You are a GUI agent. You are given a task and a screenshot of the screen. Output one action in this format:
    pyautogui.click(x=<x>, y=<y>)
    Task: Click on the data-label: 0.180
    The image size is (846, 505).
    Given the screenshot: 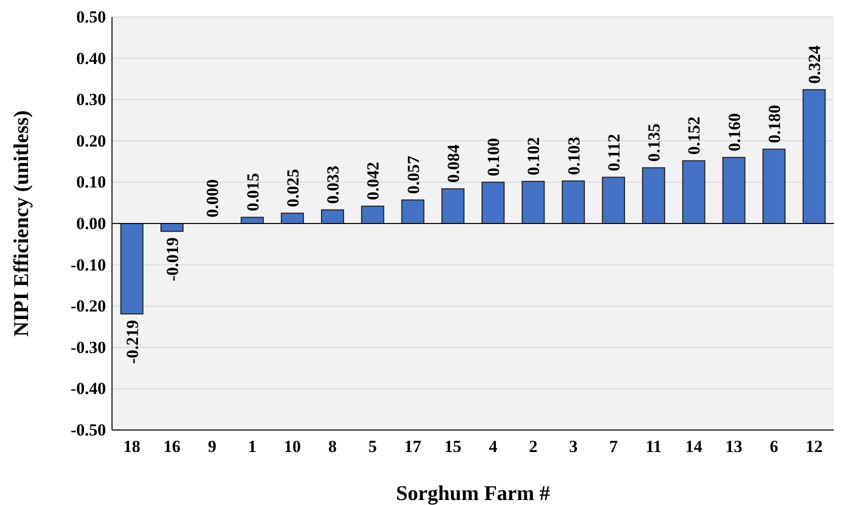 What is the action you would take?
    pyautogui.click(x=774, y=124)
    